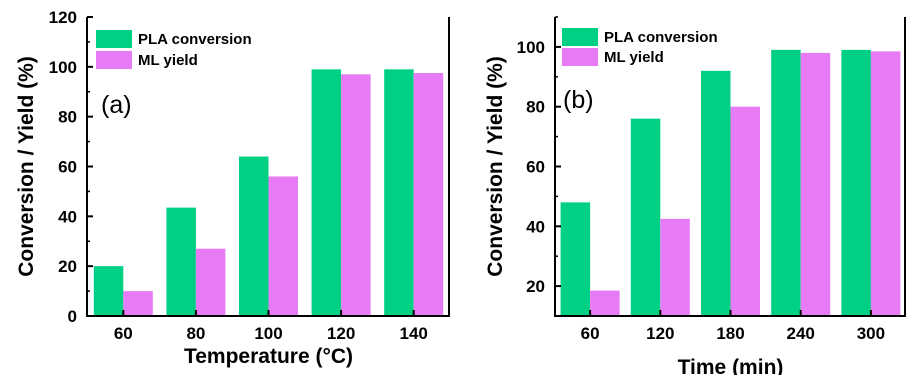 This screenshot has height=375, width=906. Describe the element at coordinates (414, 333) in the screenshot. I see `x-tick-label: 140` at that location.